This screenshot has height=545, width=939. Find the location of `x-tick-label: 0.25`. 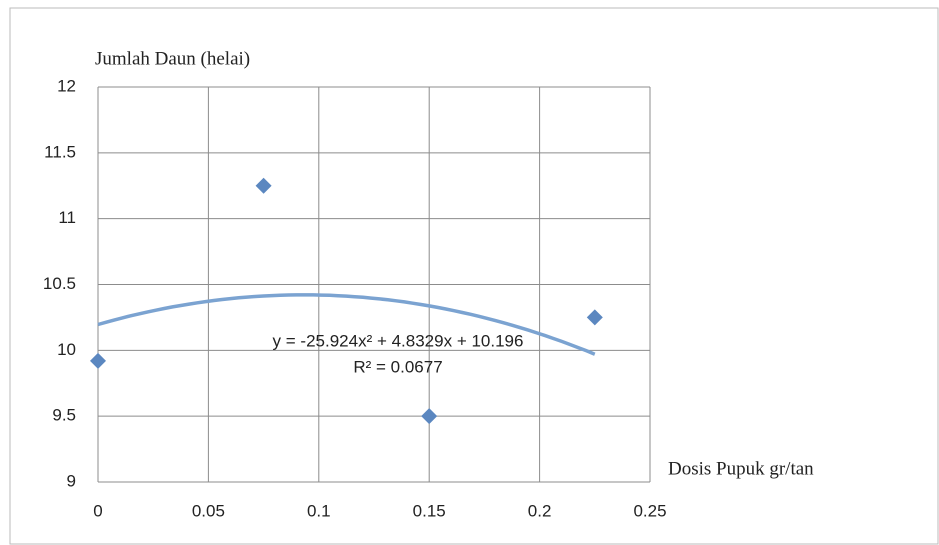

x-tick-label: 0.25 is located at coordinates (649, 510).